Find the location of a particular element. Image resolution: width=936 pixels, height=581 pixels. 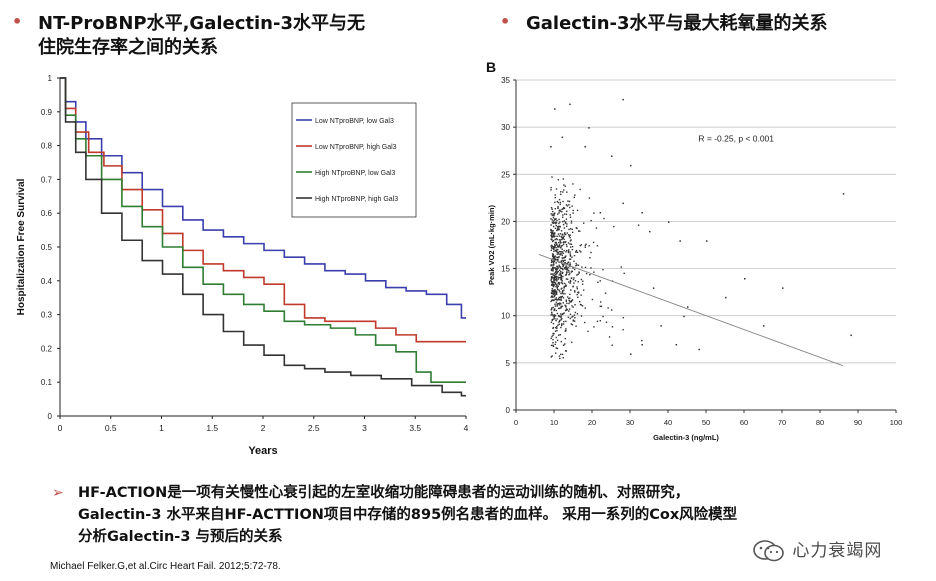

x-axis-title: Galectin-3 (ng/mL) is located at coordinates (686, 437).